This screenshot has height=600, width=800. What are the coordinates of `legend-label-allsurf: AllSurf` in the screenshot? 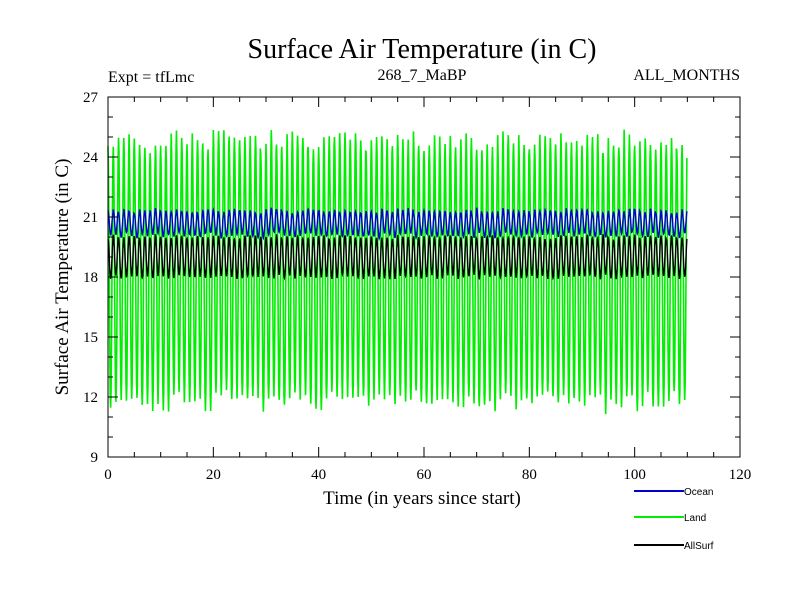 It's located at (699, 546).